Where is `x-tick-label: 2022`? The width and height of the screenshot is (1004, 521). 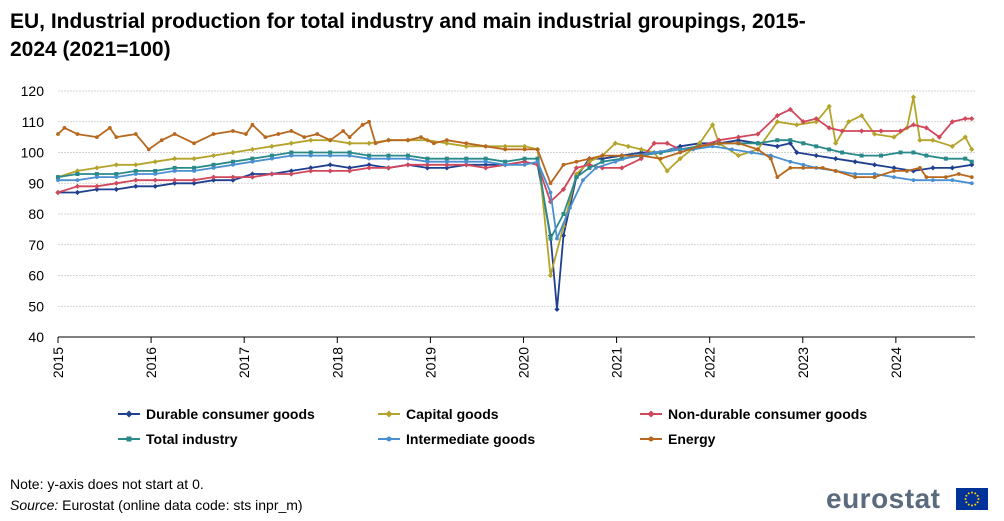
x-tick-label: 2022 is located at coordinates (710, 362).